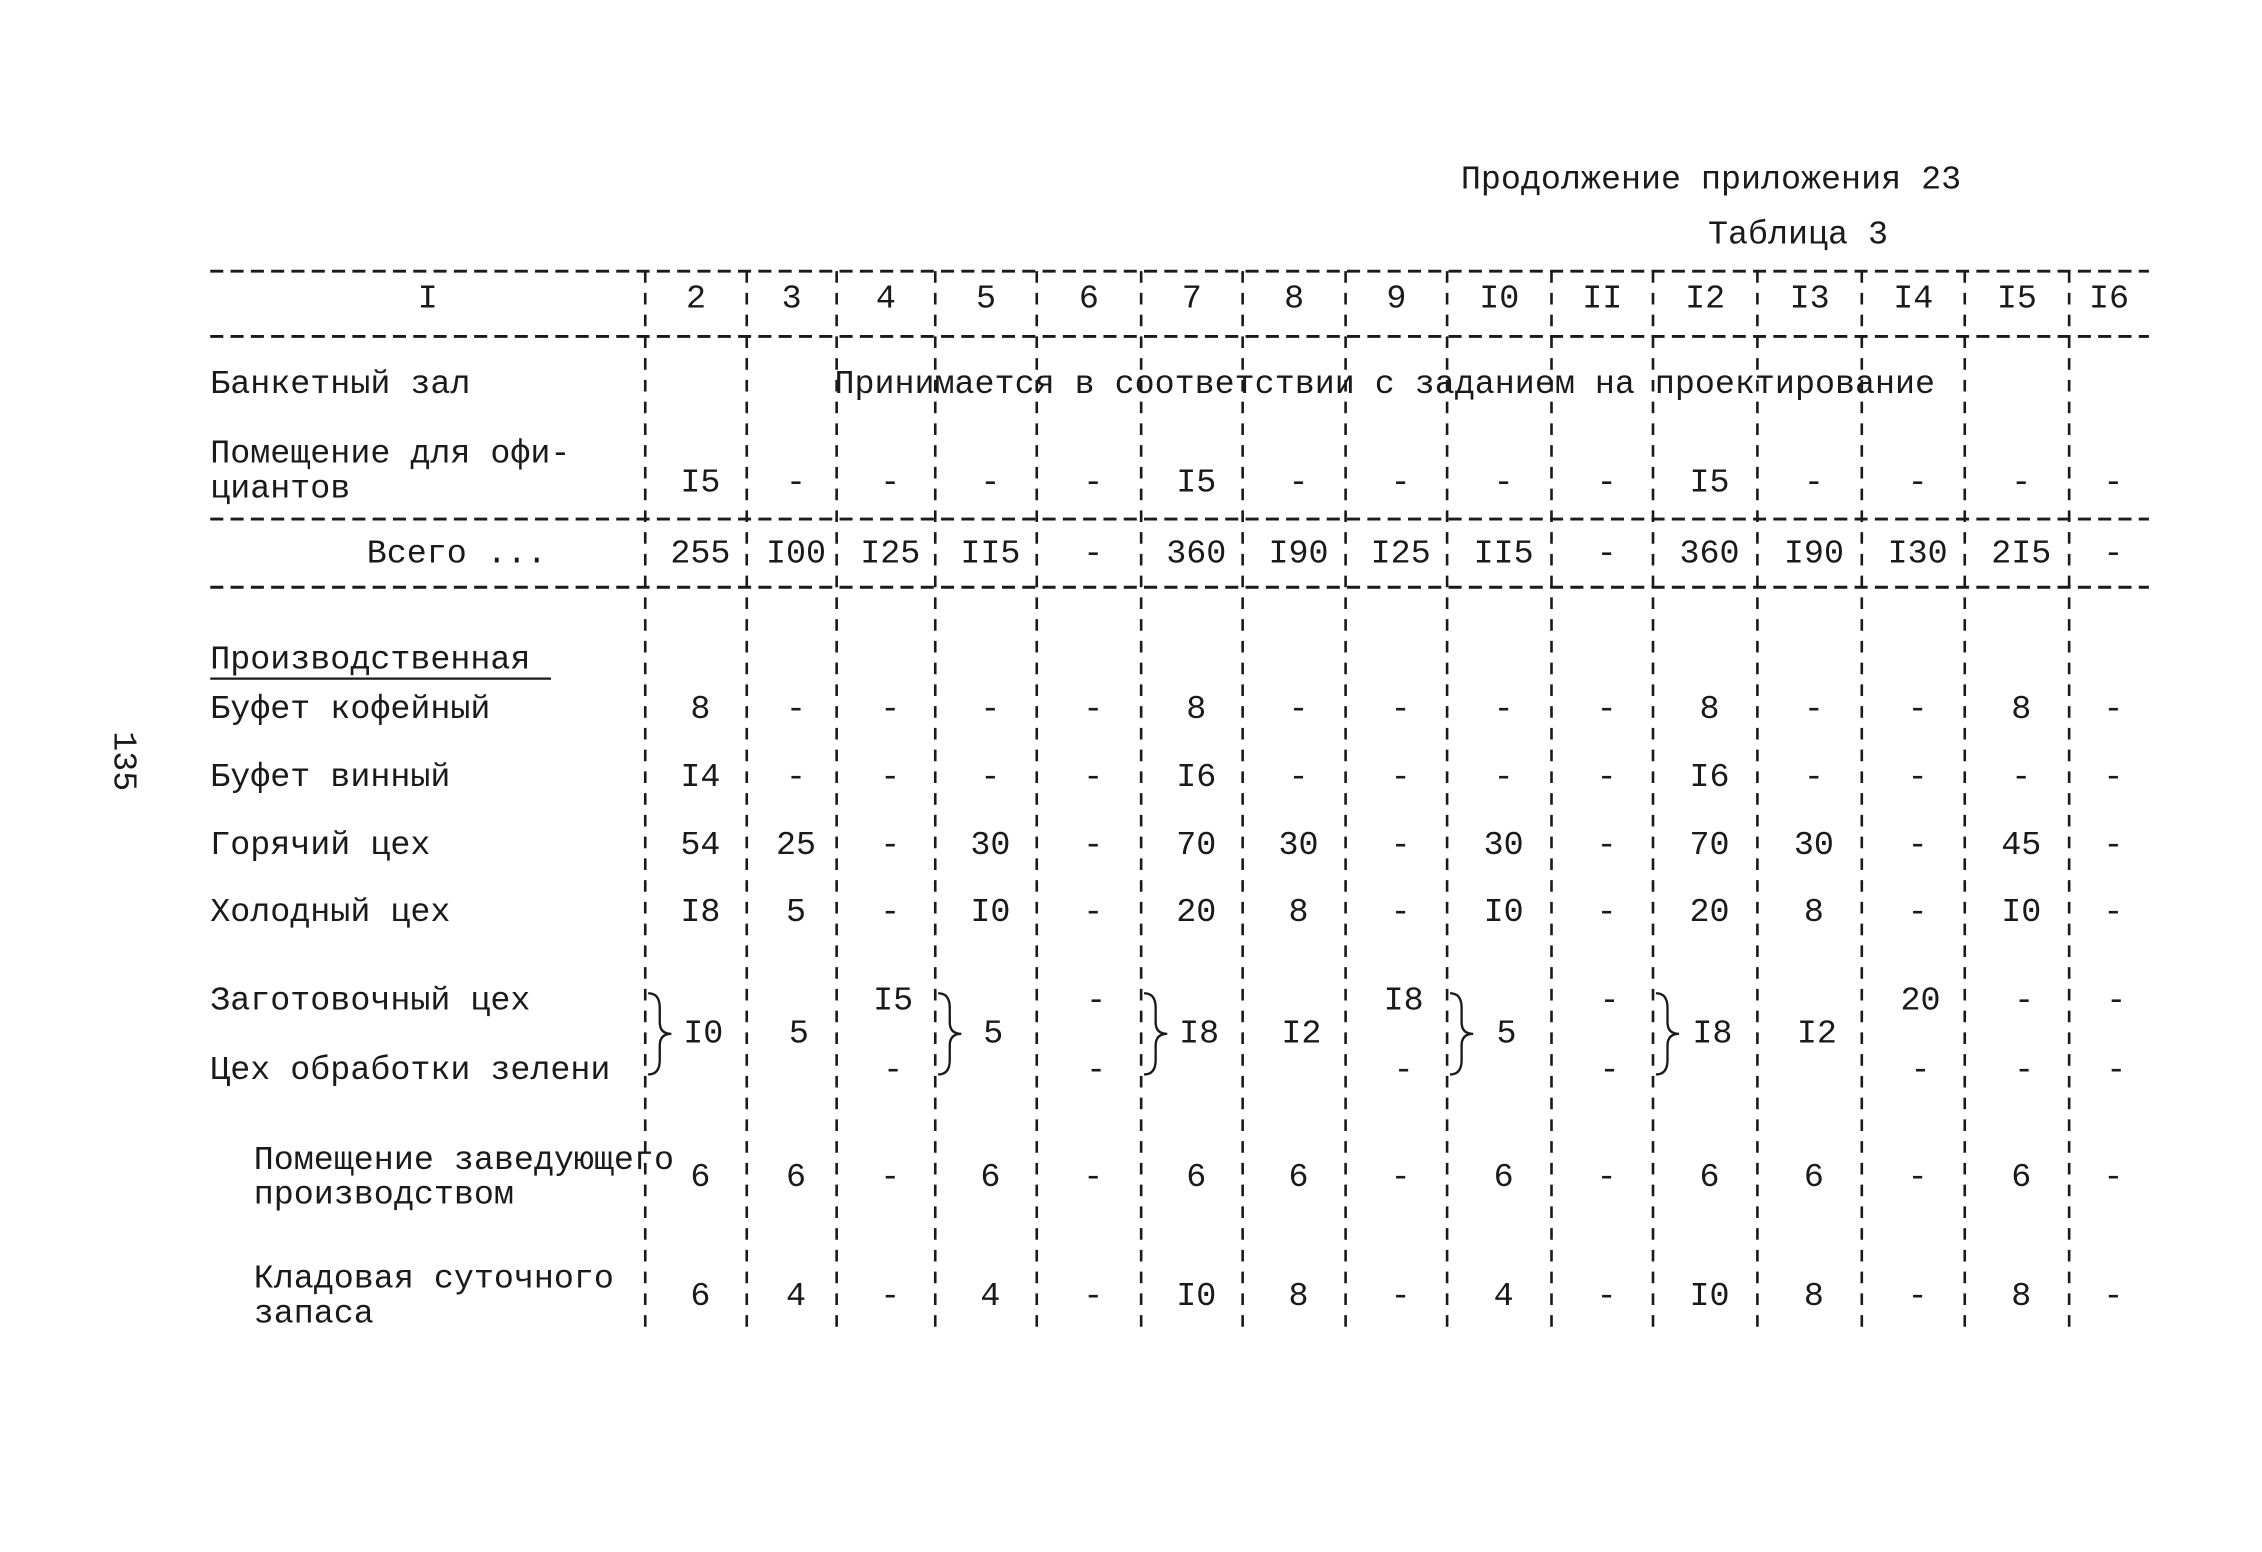 Image resolution: width=2262 pixels, height=1552 pixels. What do you see at coordinates (464, 1161) in the screenshot?
I see `row-label: Помещение заведующего` at bounding box center [464, 1161].